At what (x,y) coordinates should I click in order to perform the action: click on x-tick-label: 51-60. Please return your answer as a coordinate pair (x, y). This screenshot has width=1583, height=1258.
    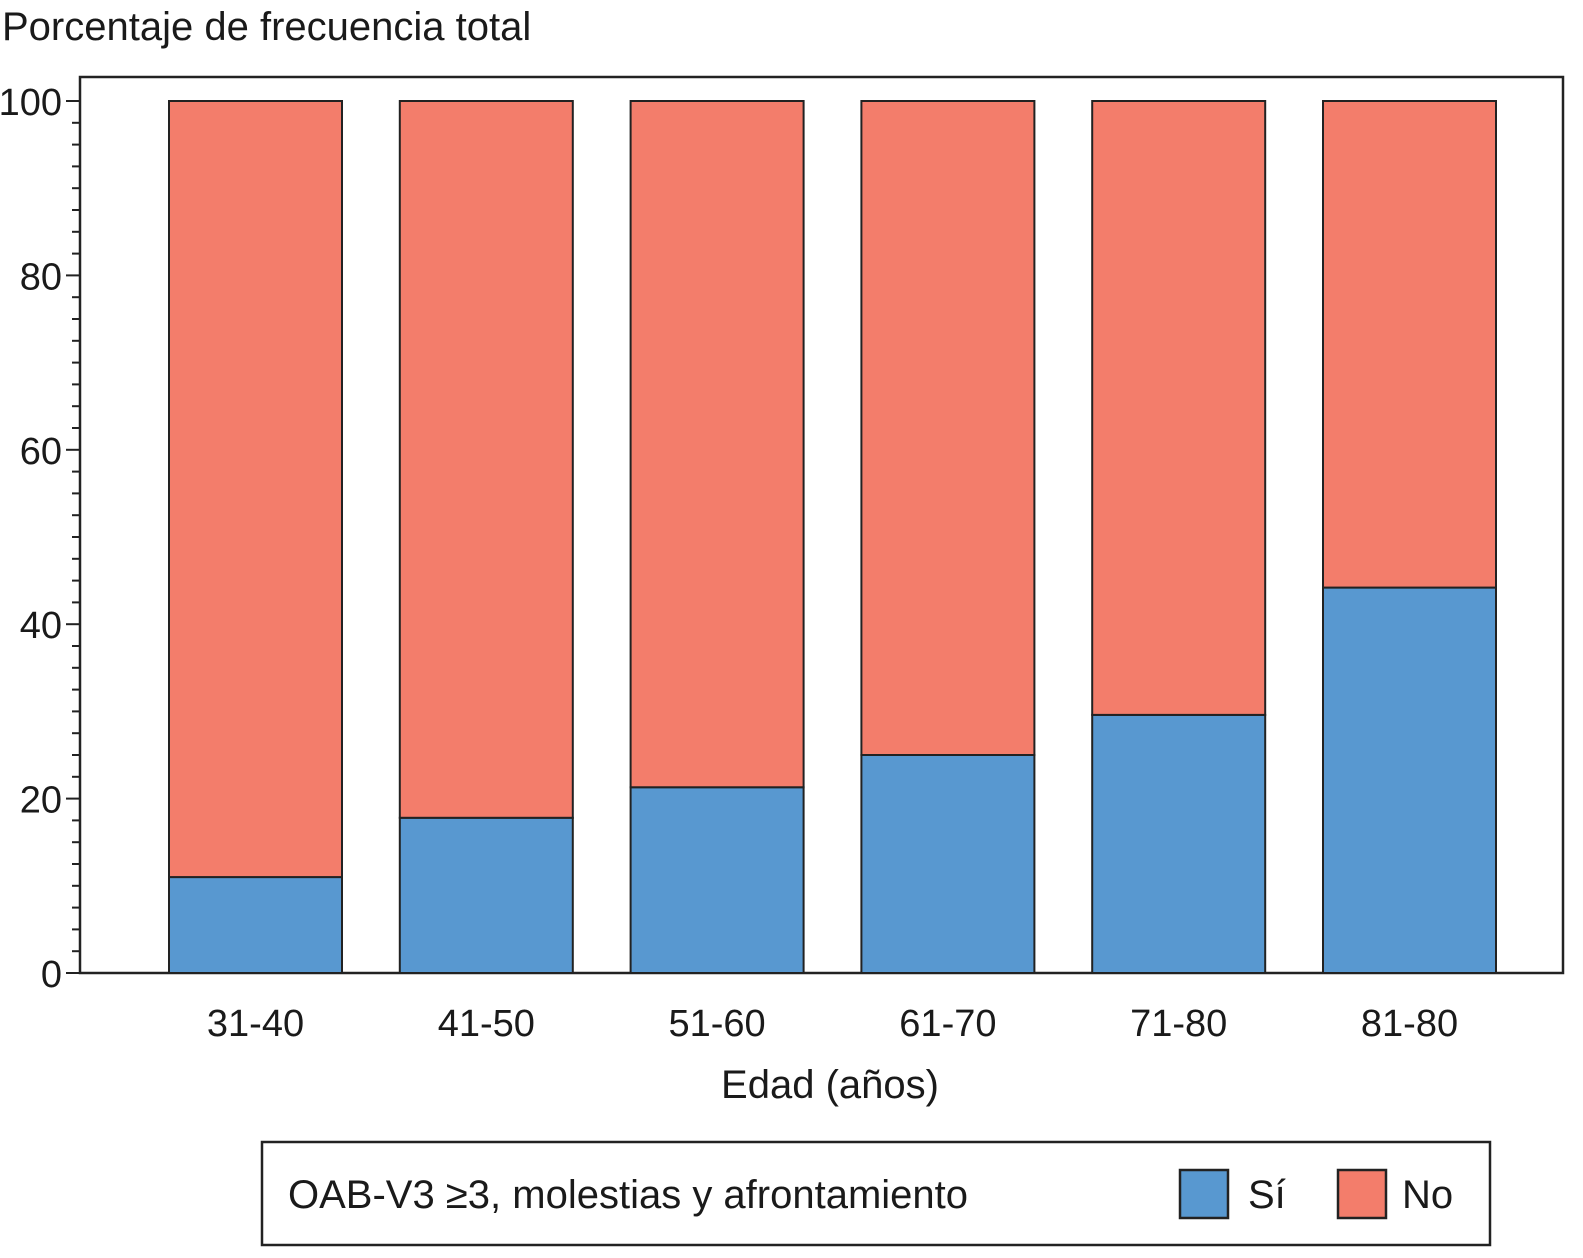
    Looking at the image, I should click on (716, 1024).